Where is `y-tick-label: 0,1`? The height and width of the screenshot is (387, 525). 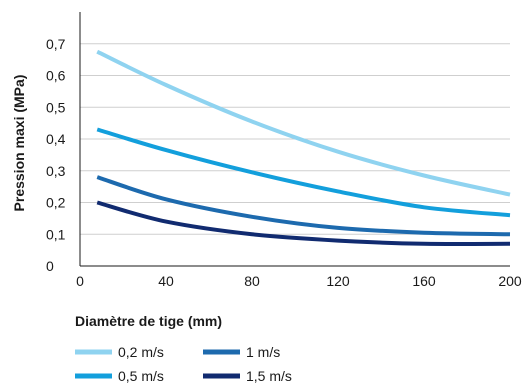 y-tick-label: 0,1 is located at coordinates (56, 234).